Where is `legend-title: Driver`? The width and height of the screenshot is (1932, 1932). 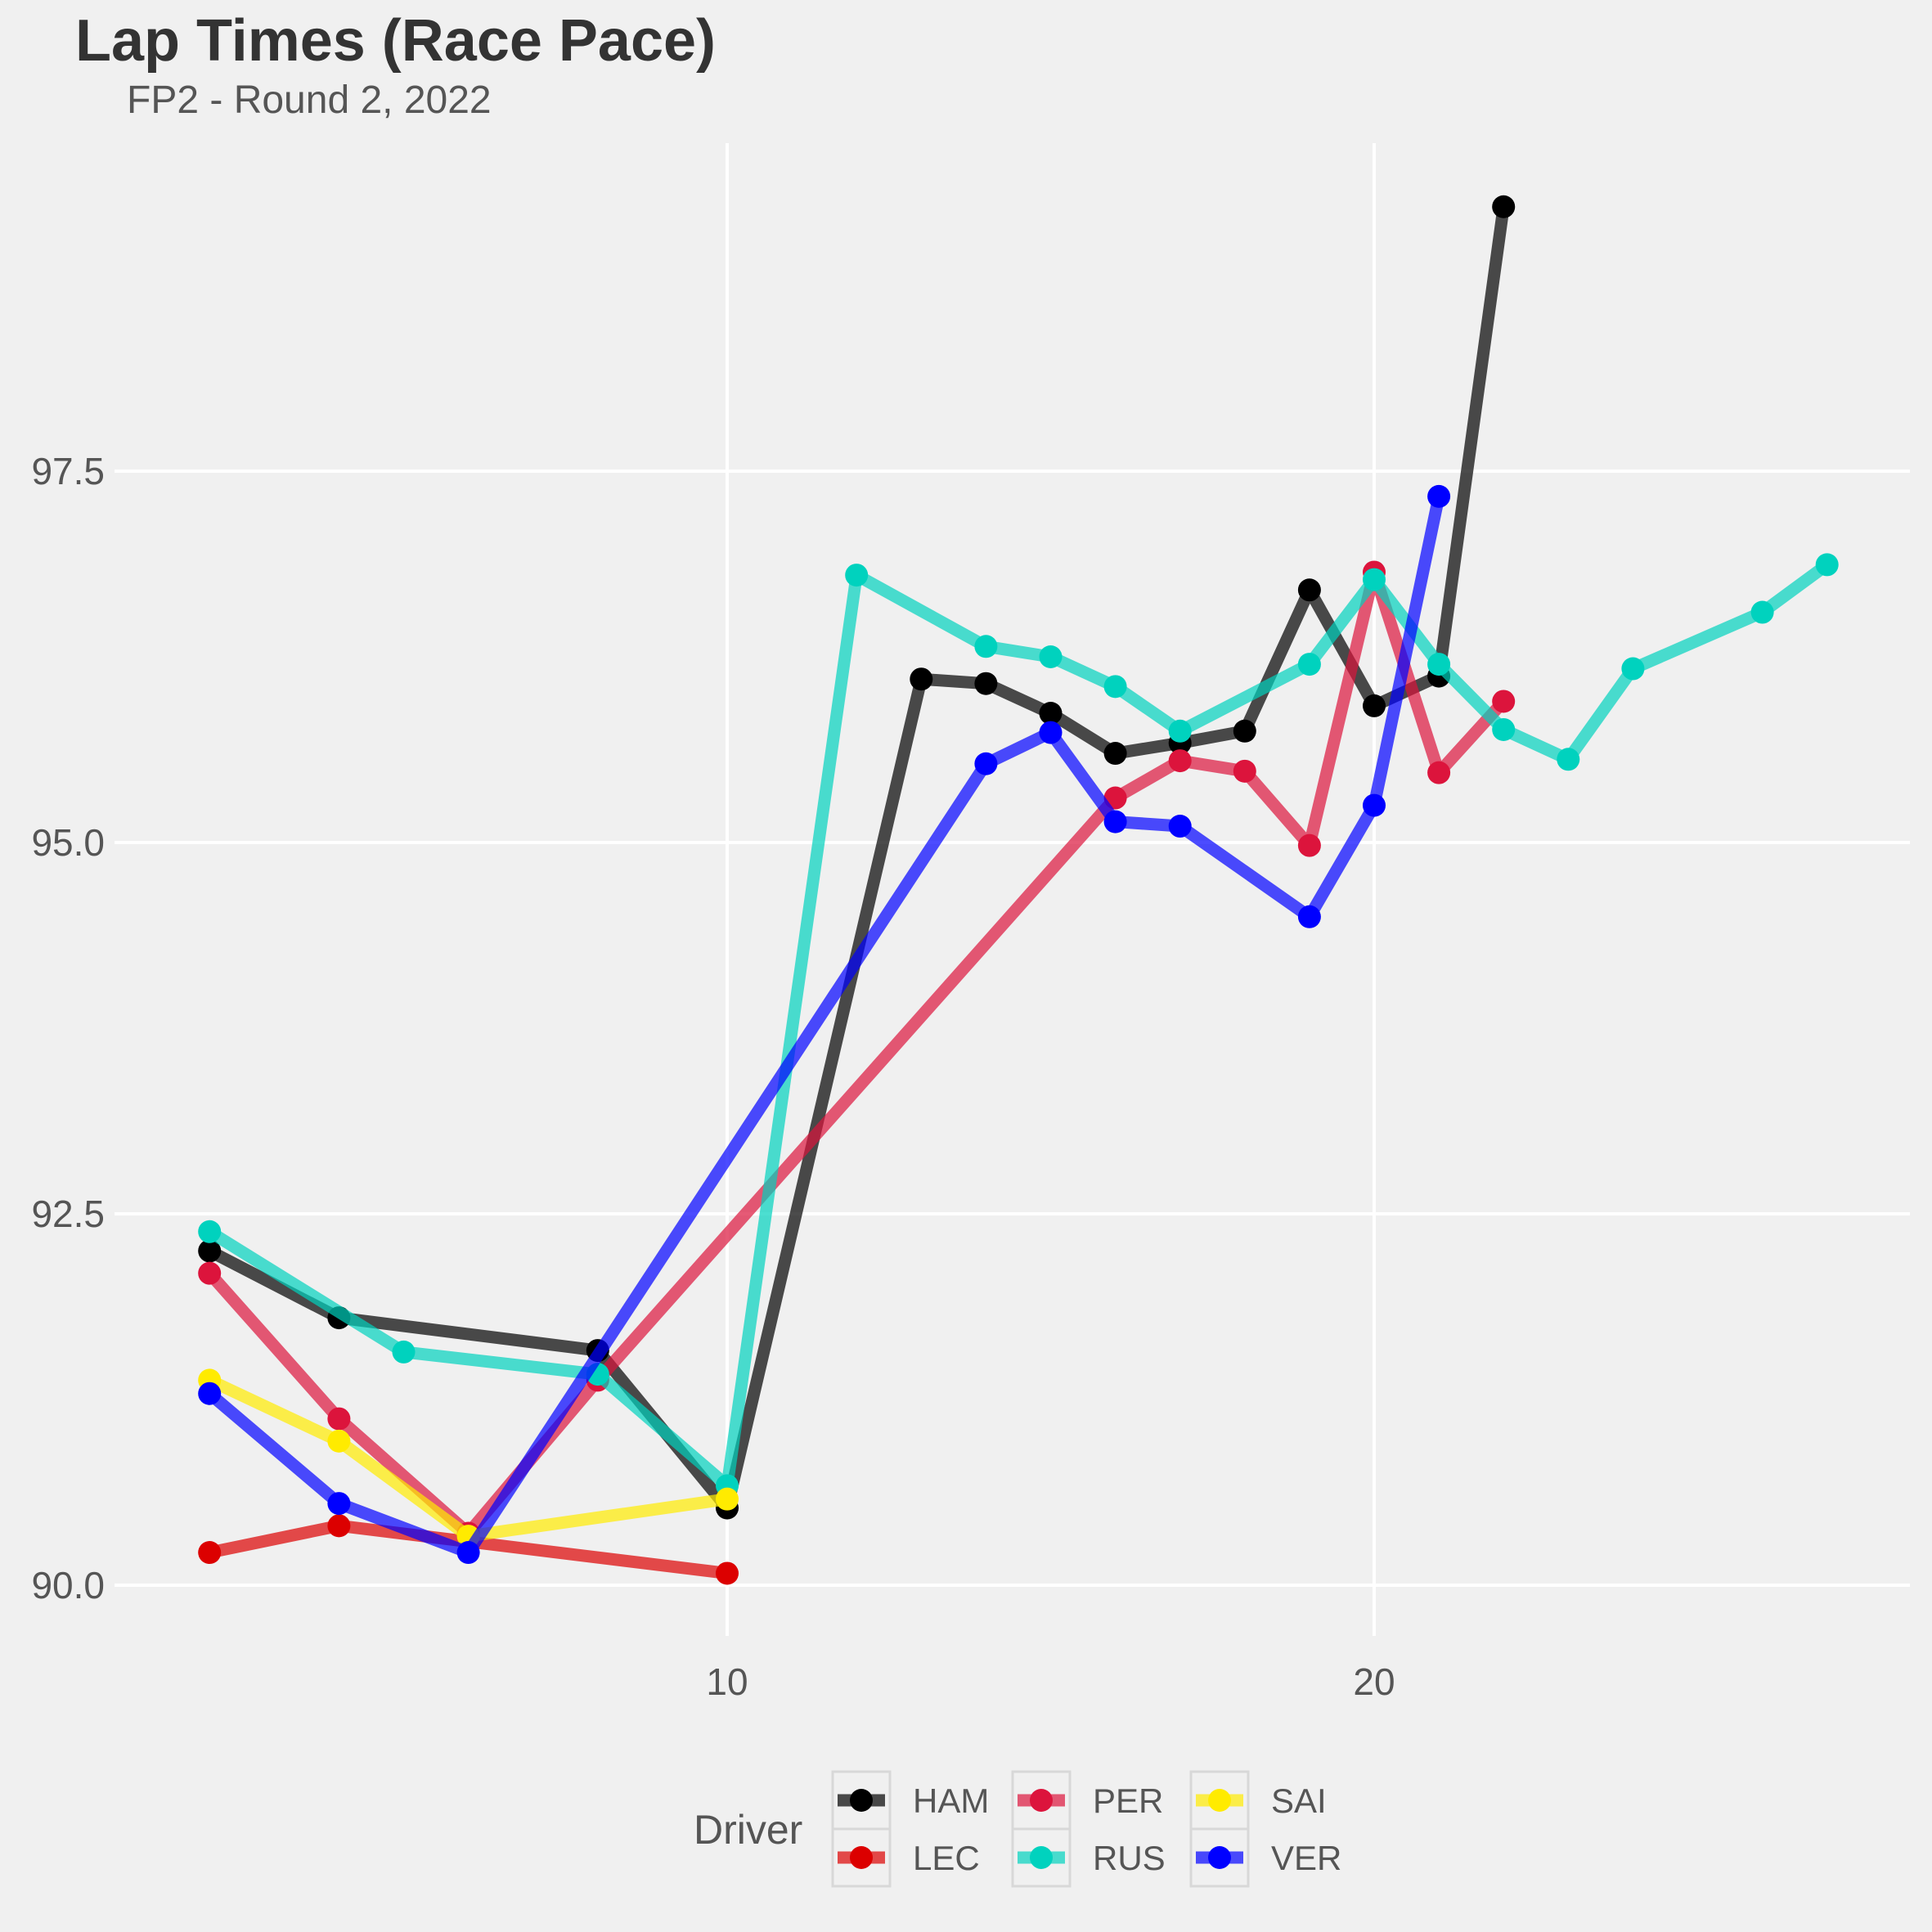
legend-title: Driver is located at coordinates (748, 1830).